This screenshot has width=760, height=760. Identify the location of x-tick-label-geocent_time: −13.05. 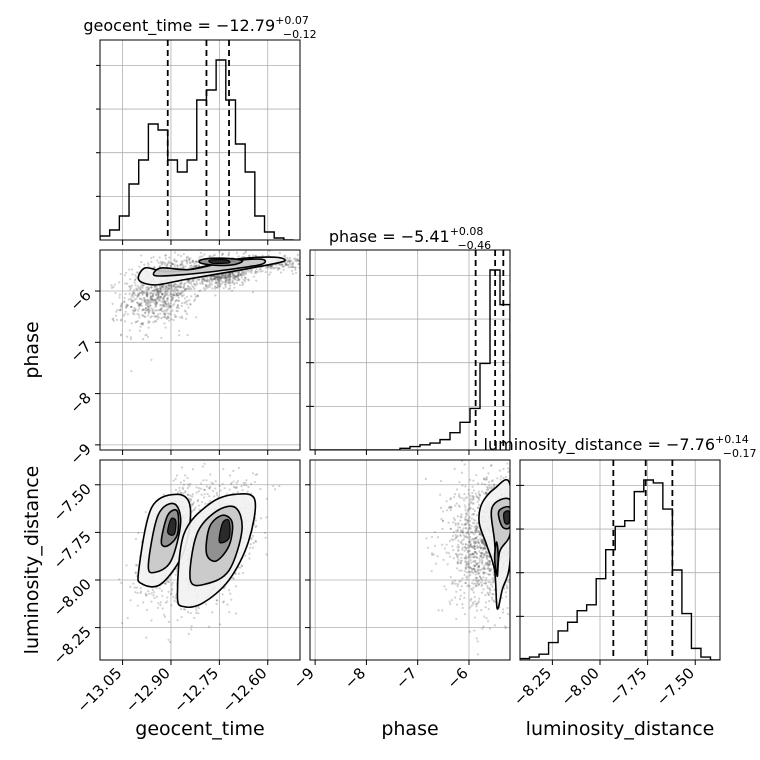
(99, 690).